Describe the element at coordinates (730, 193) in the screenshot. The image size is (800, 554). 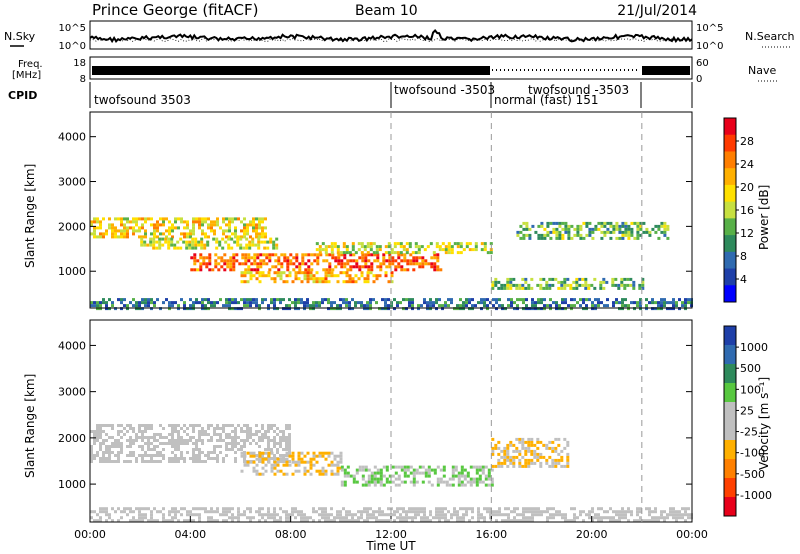
I see `colorbar-swatch` at that location.